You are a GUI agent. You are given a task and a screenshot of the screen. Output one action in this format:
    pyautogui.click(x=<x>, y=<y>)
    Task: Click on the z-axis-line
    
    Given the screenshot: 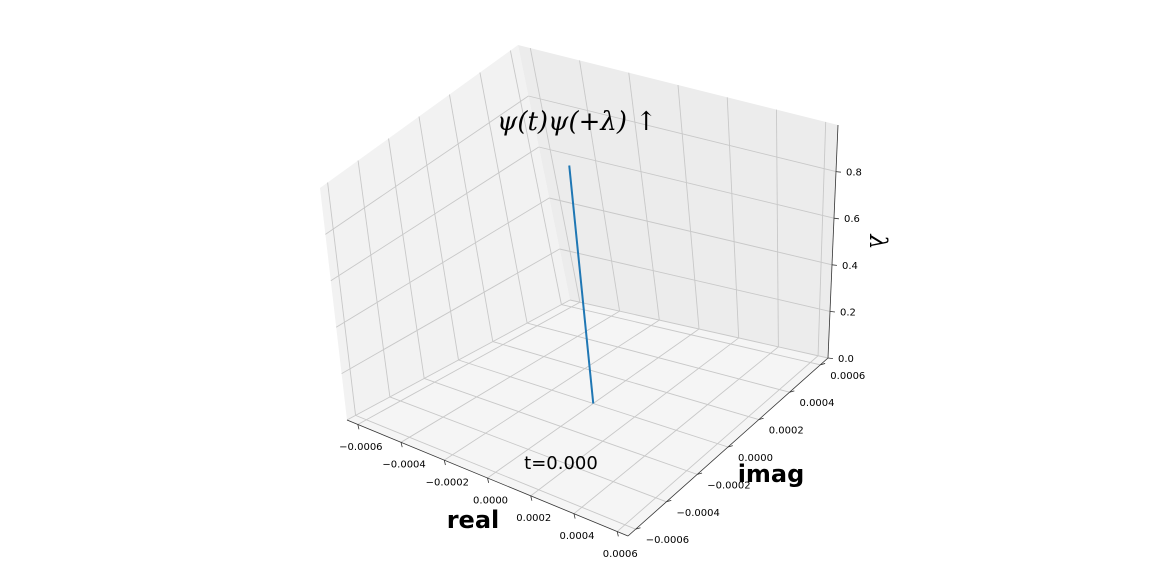 What is the action you would take?
    pyautogui.click(x=833, y=241)
    